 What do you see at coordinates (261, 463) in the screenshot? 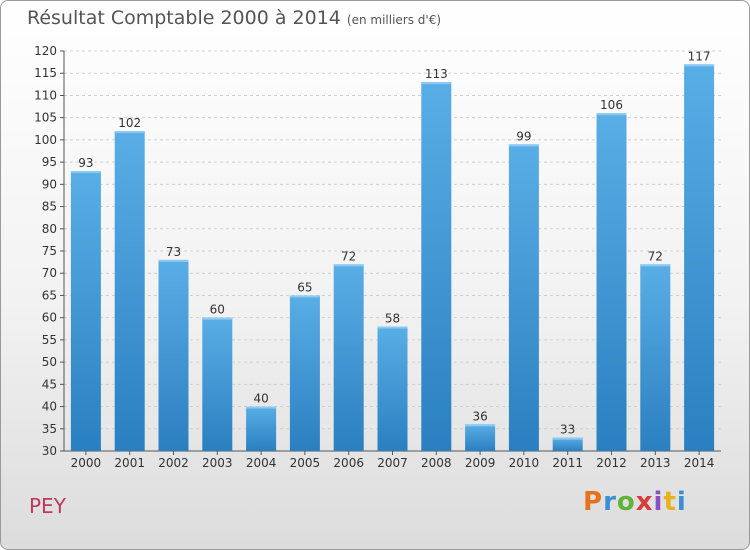
I see `x-tick-label-2004: 2004` at bounding box center [261, 463].